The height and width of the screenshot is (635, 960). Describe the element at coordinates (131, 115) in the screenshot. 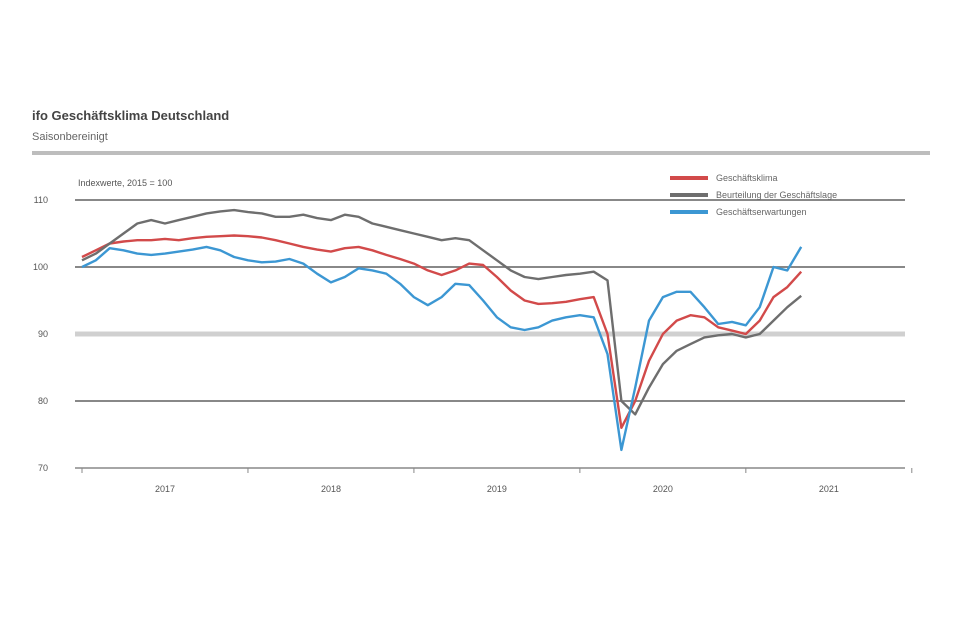

I see `chart-title: ifo Geschäftsklima Deutschland` at that location.